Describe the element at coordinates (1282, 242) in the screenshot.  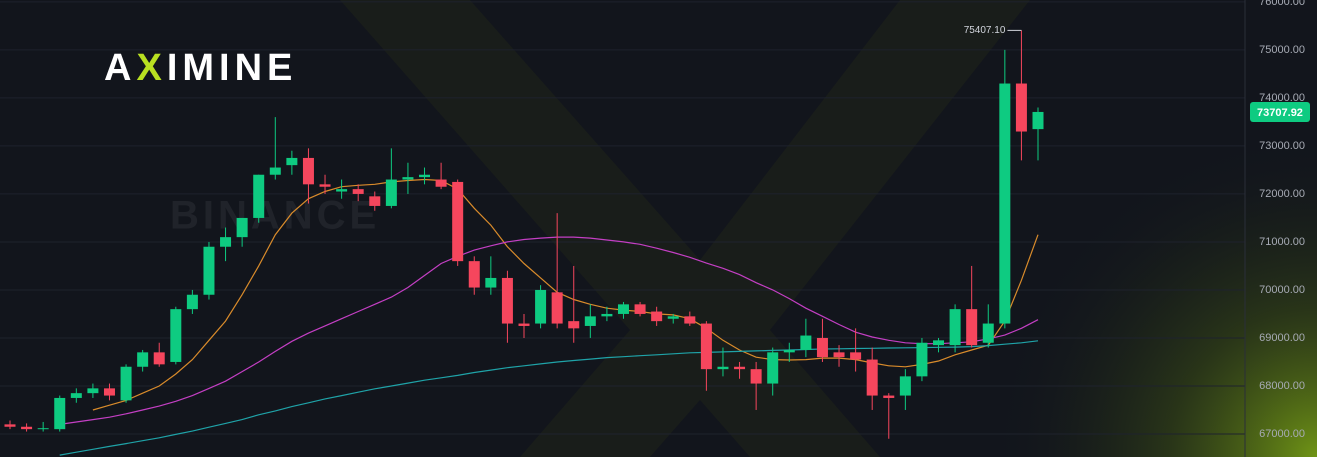
I see `y-tick-label: 71000.00` at that location.